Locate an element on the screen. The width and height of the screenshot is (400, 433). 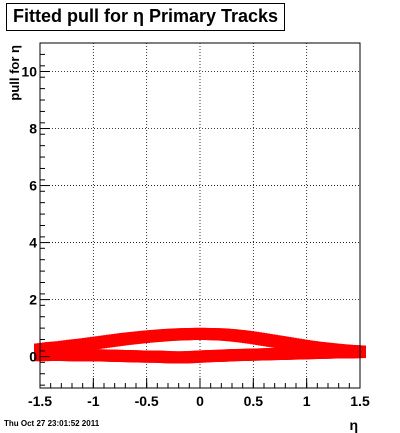
y-tick-label: 6 is located at coordinates (33, 186).